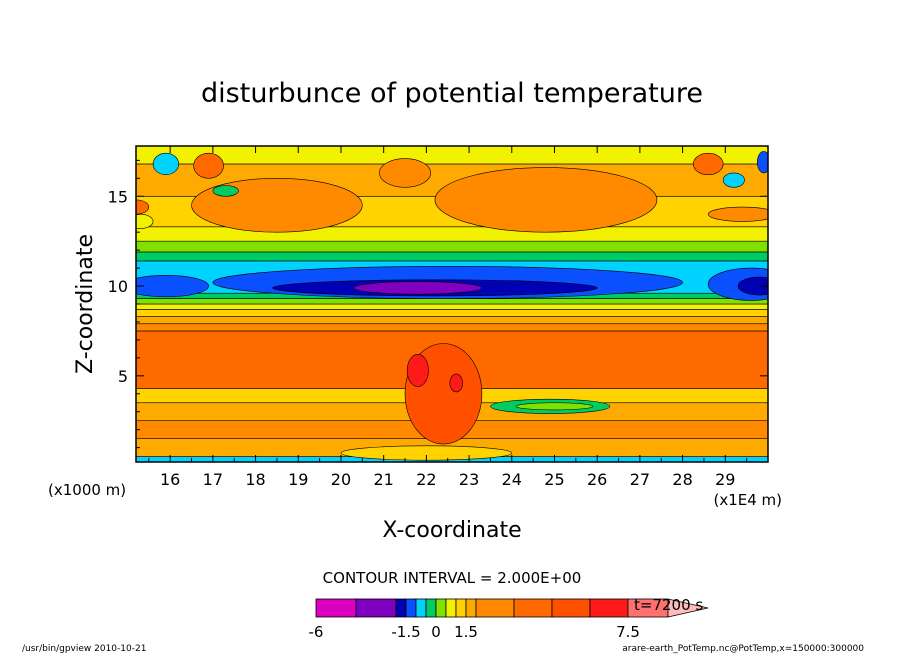 This screenshot has height=654, width=904. I want to click on x-tick-label: 17, so click(213, 479).